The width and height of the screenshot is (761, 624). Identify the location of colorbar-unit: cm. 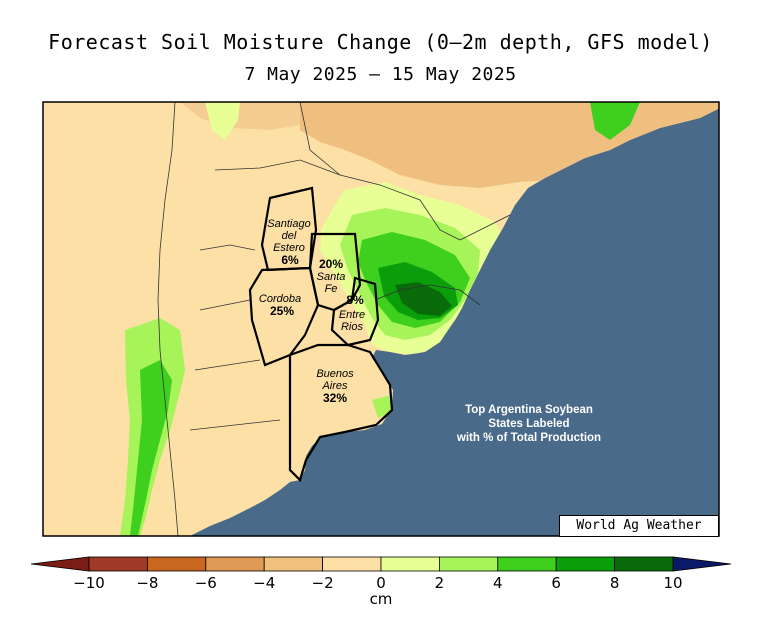
(381, 599).